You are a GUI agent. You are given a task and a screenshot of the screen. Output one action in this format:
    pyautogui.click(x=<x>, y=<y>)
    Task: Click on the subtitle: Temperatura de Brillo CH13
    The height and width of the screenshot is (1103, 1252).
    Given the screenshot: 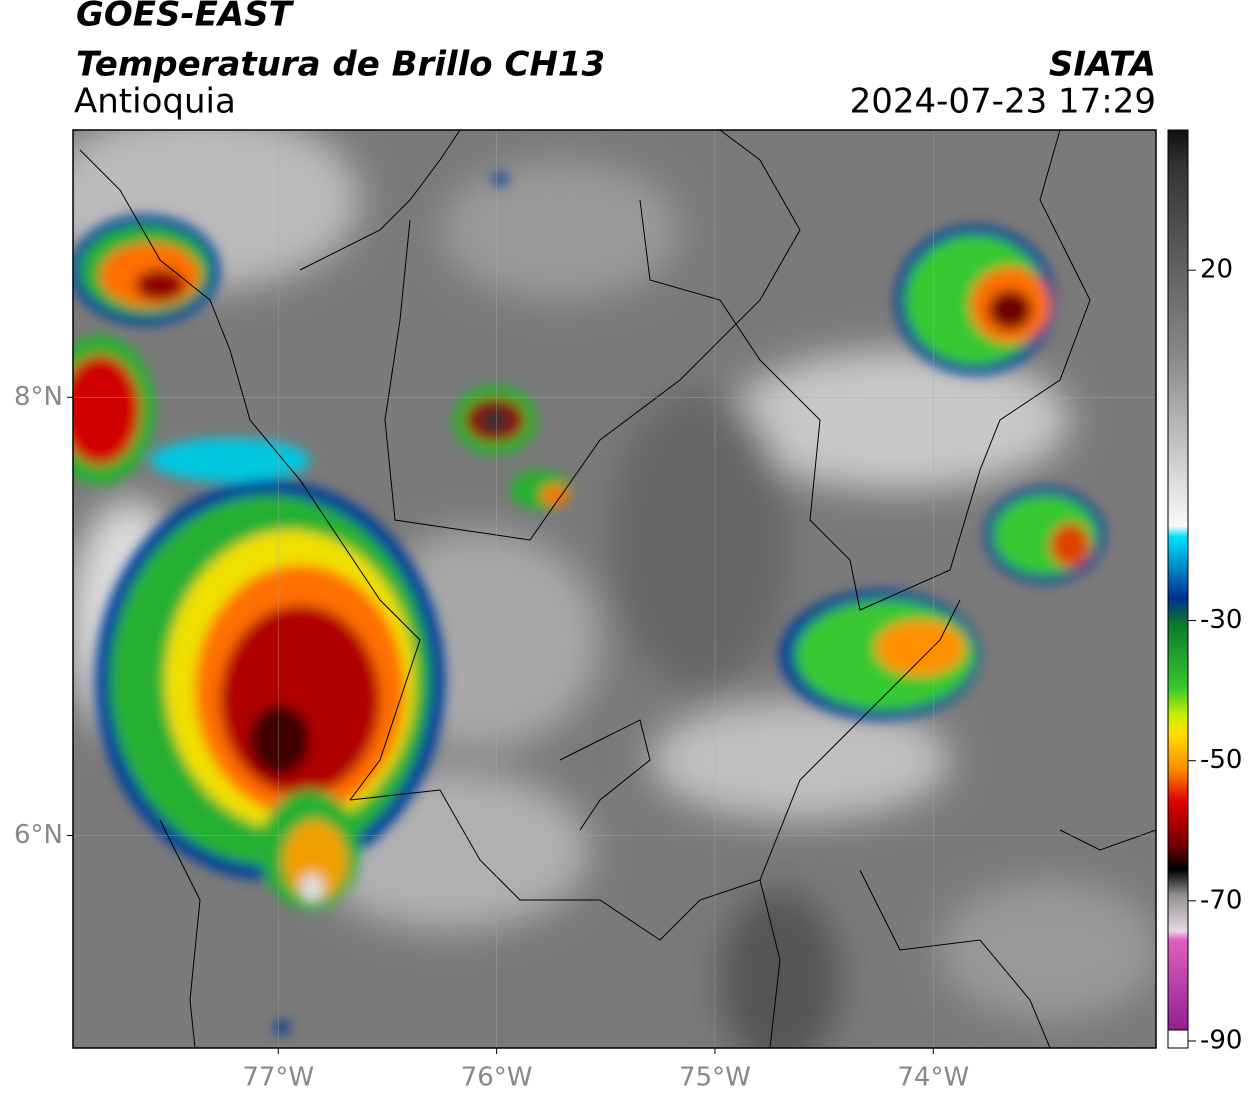 What is the action you would take?
    pyautogui.click(x=340, y=65)
    